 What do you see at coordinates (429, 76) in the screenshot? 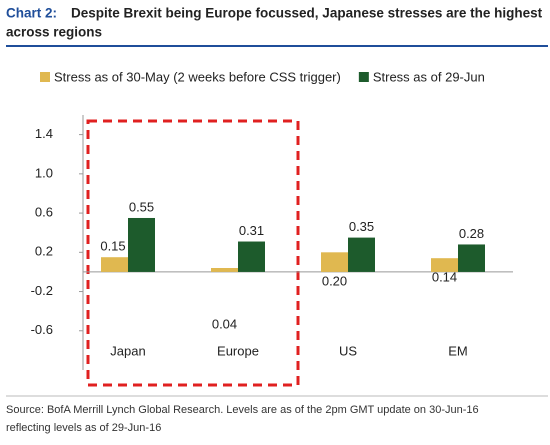
I see `legend-label: Stress as of 29-Jun` at bounding box center [429, 76].